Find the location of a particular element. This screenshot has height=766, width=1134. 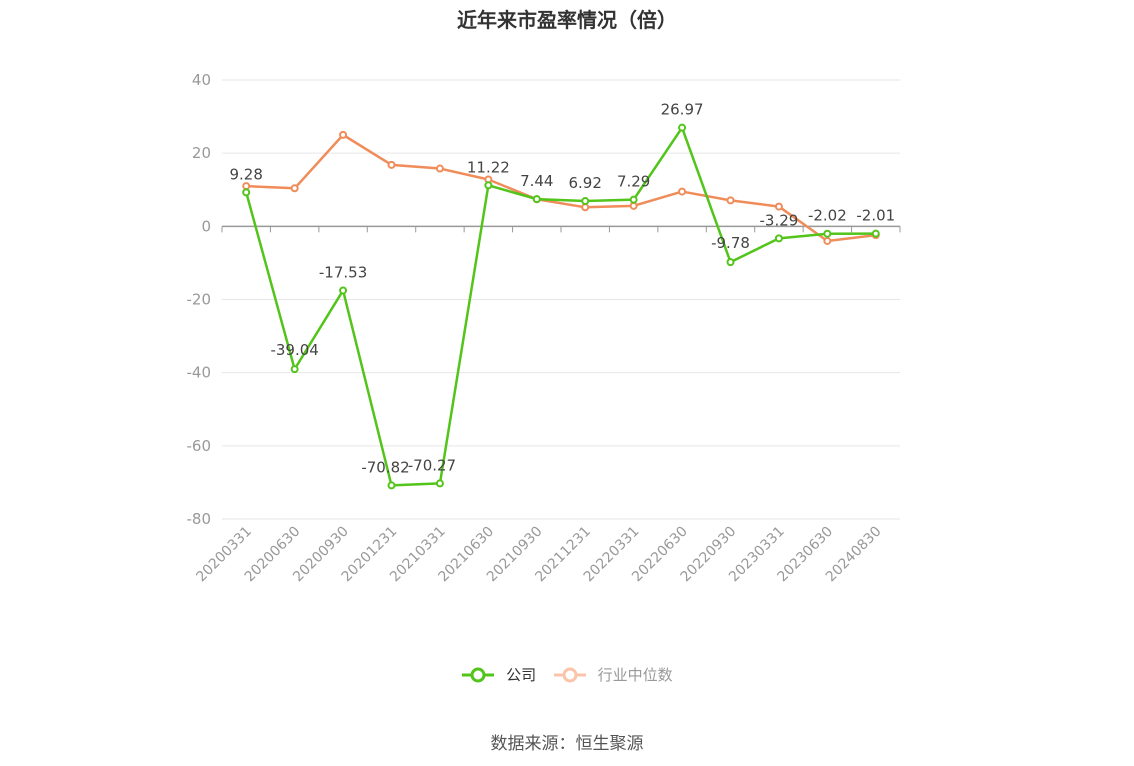

data-label: -3.29 is located at coordinates (779, 220).